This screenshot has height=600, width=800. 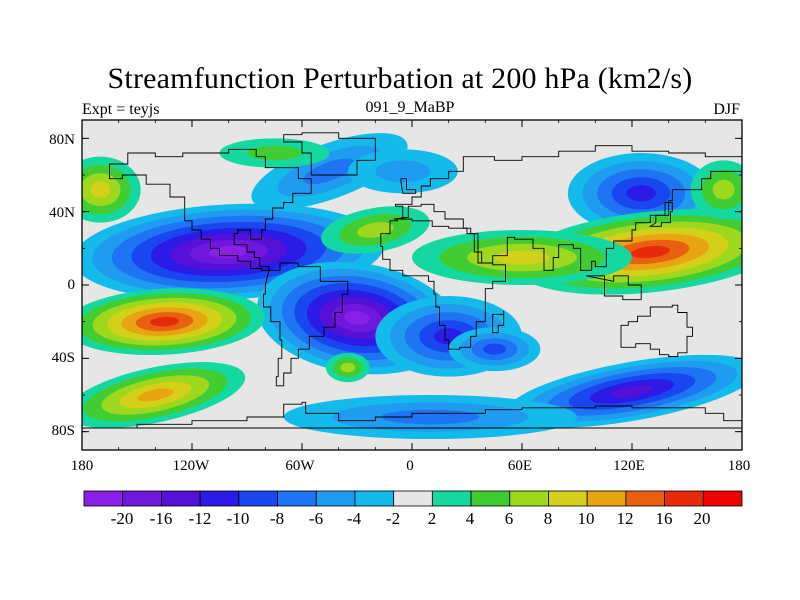 What do you see at coordinates (625, 518) in the screenshot?
I see `colorbar-tick-label: 12` at bounding box center [625, 518].